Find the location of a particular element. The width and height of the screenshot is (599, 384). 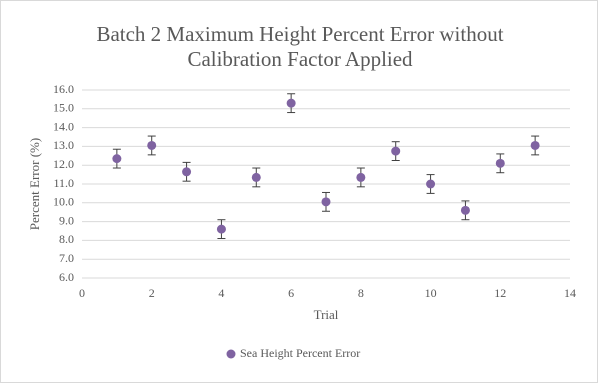

x-tick-label: 14 is located at coordinates (570, 293).